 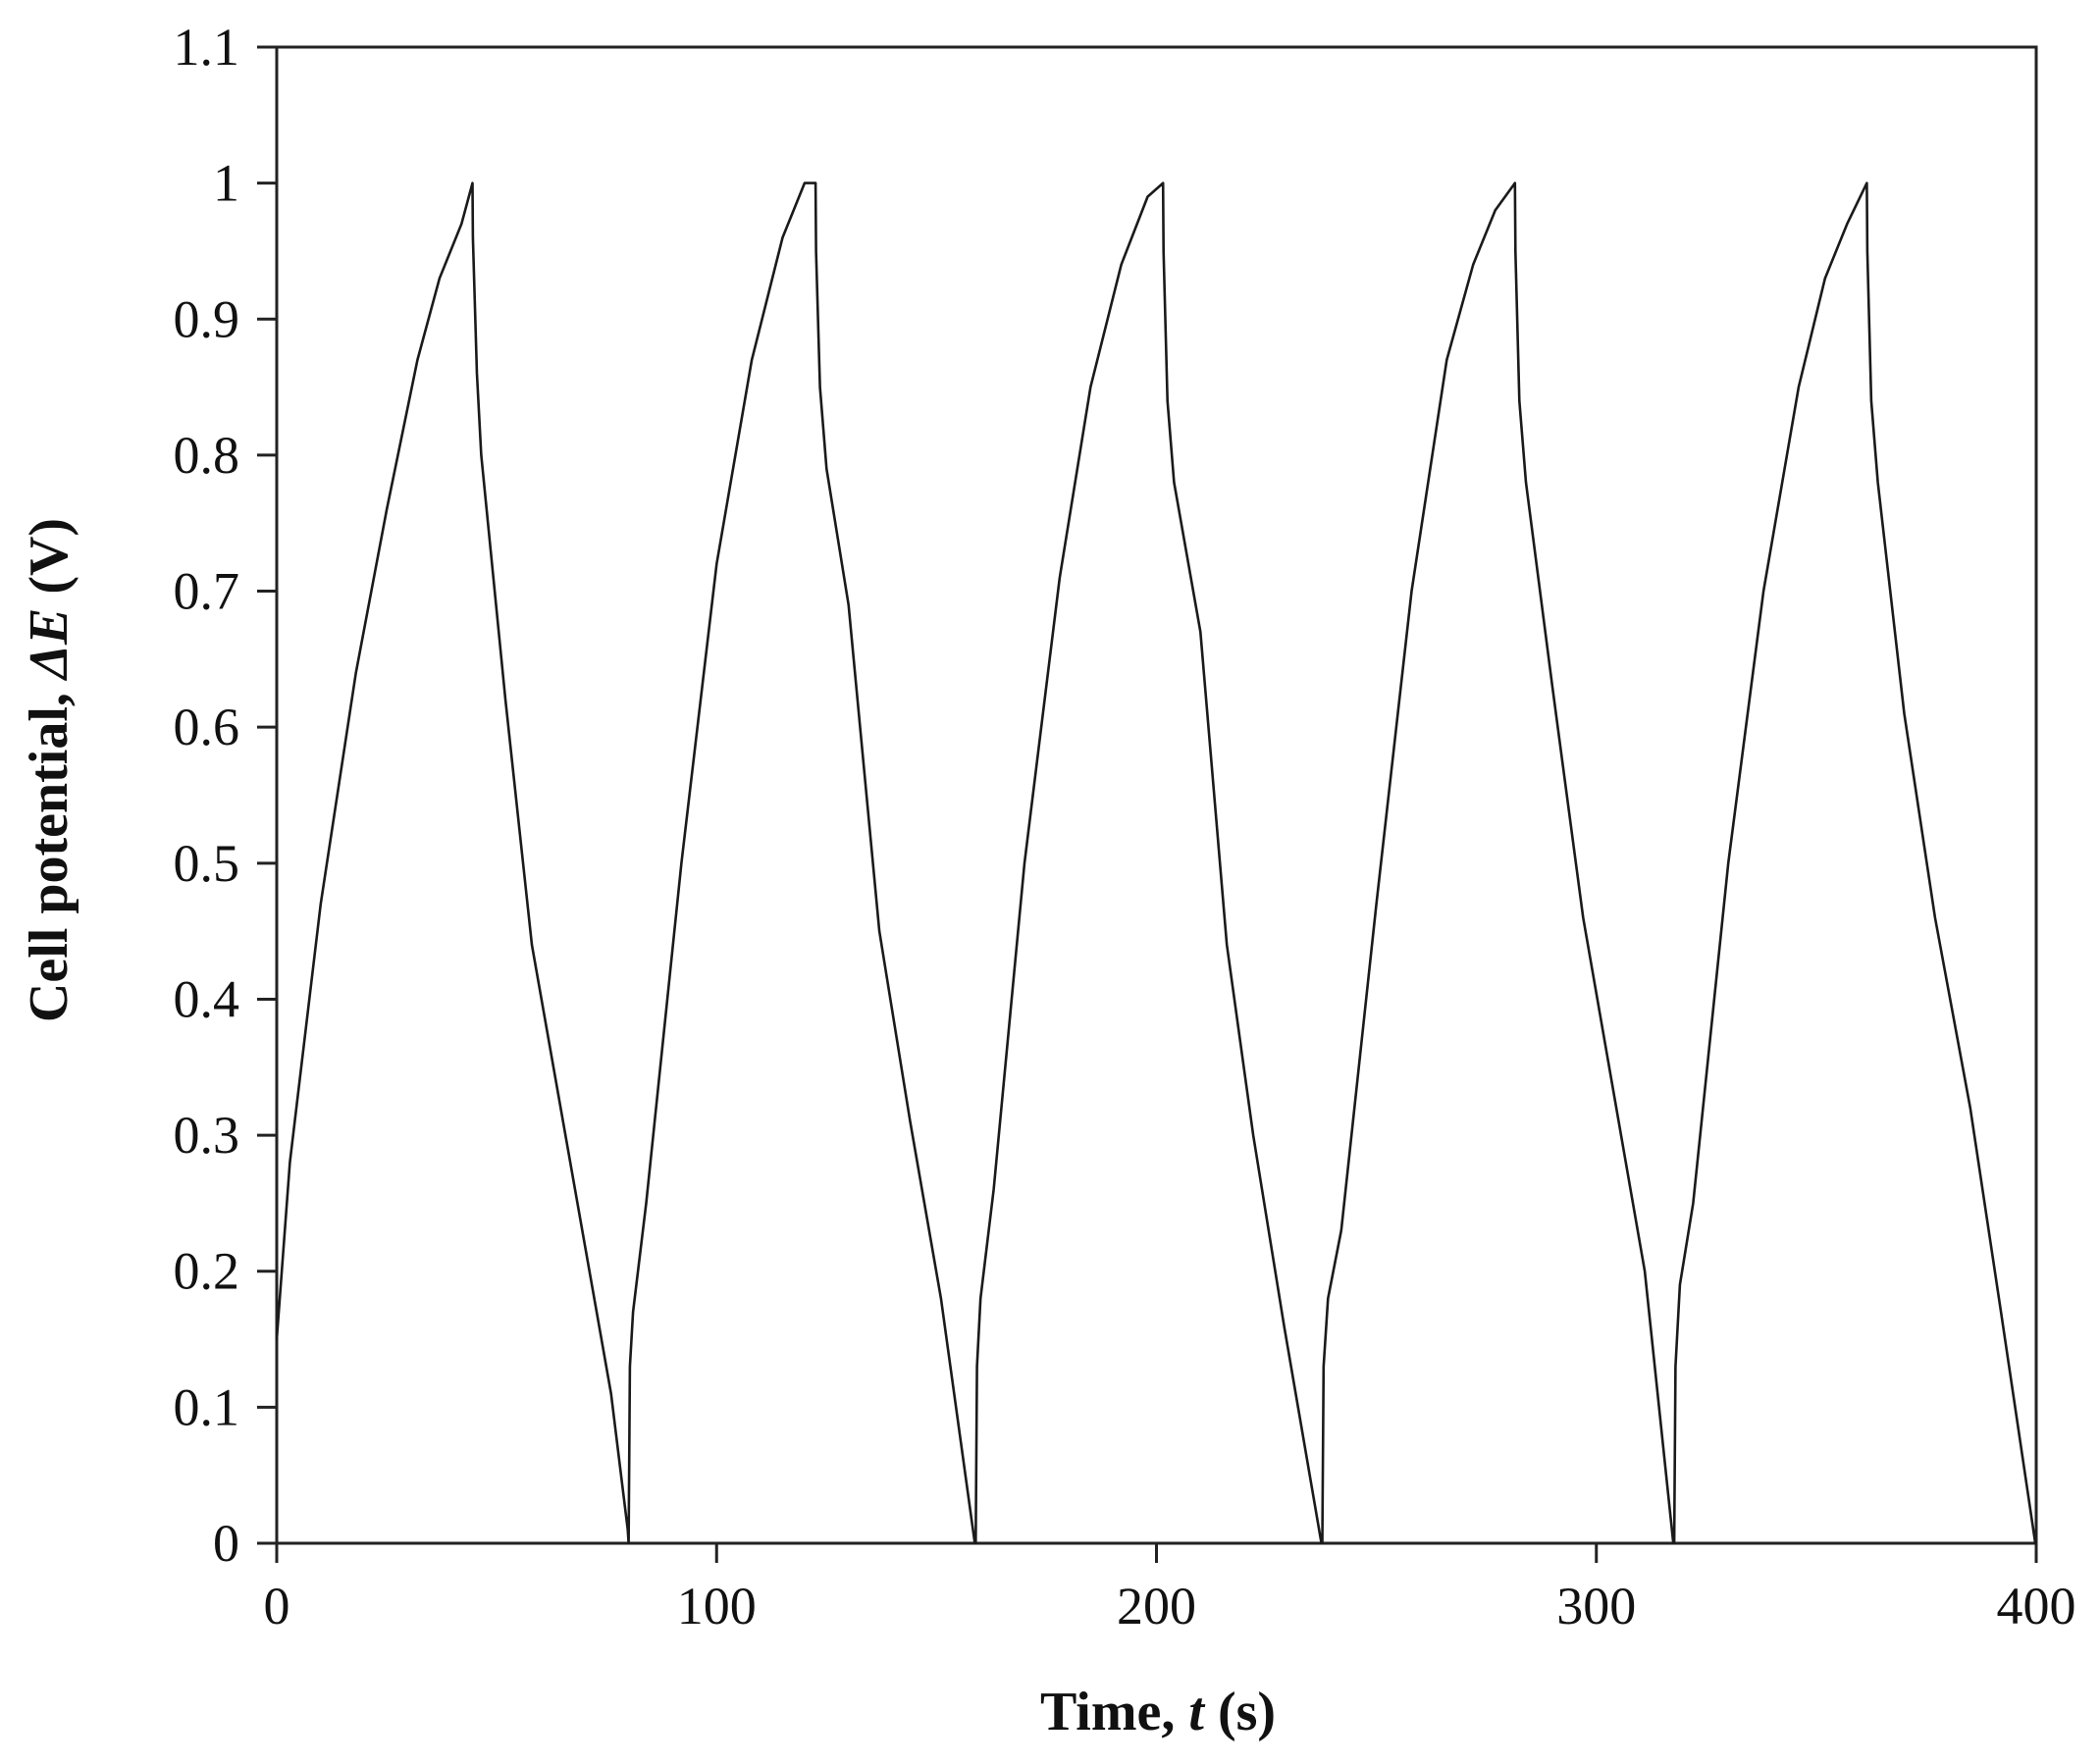 What do you see at coordinates (1158, 1712) in the screenshot?
I see `x-axis-title: Time, t (s)` at bounding box center [1158, 1712].